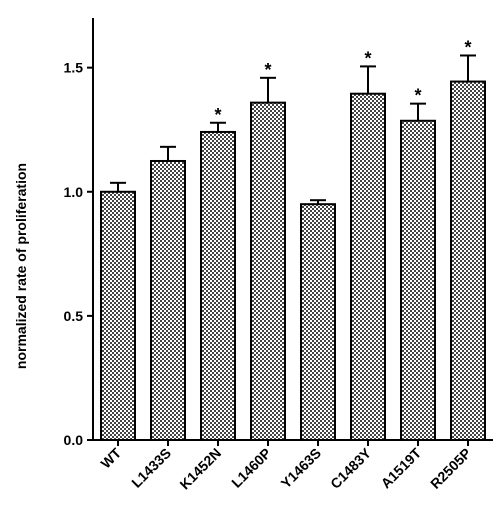 Image resolution: width=500 pixels, height=516 pixels. I want to click on x-tick-label: A1519T, so click(401, 467).